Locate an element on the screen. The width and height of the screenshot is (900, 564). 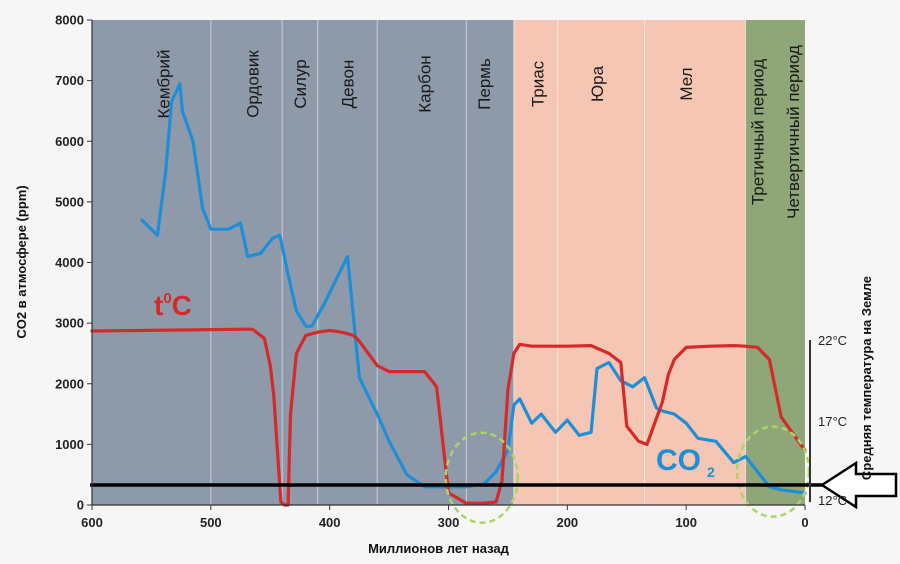
co2-label-sub: 2 is located at coordinates (711, 472).